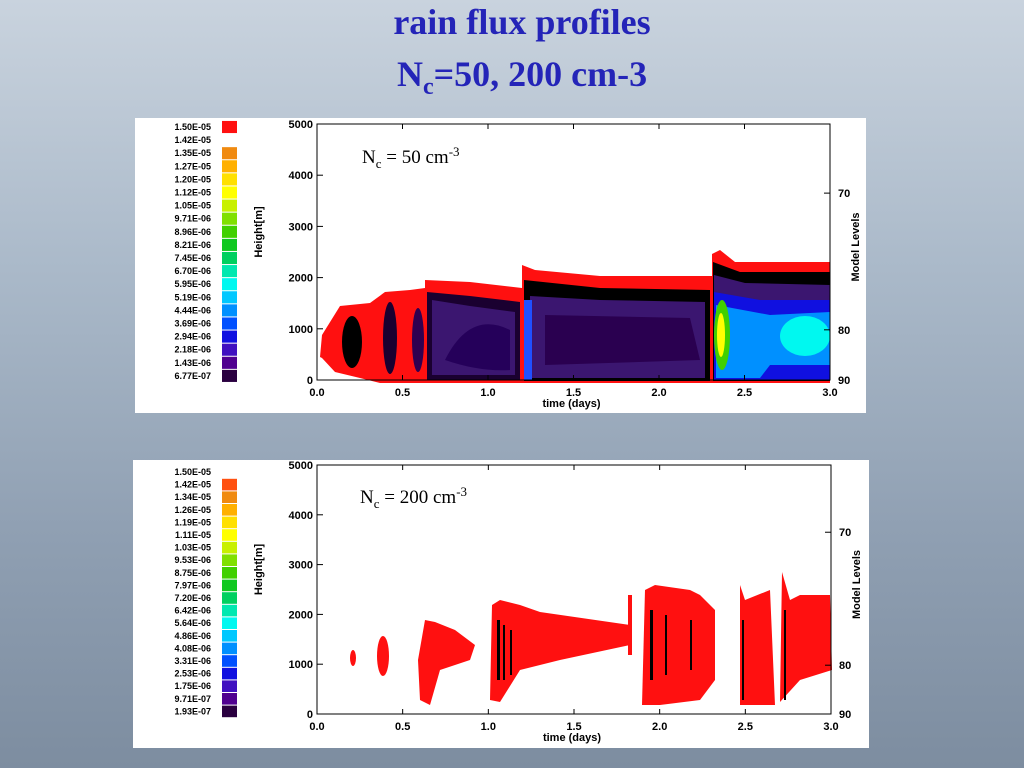 The image size is (1024, 768). I want to click on y-axis-label: Height[m], so click(259, 232).